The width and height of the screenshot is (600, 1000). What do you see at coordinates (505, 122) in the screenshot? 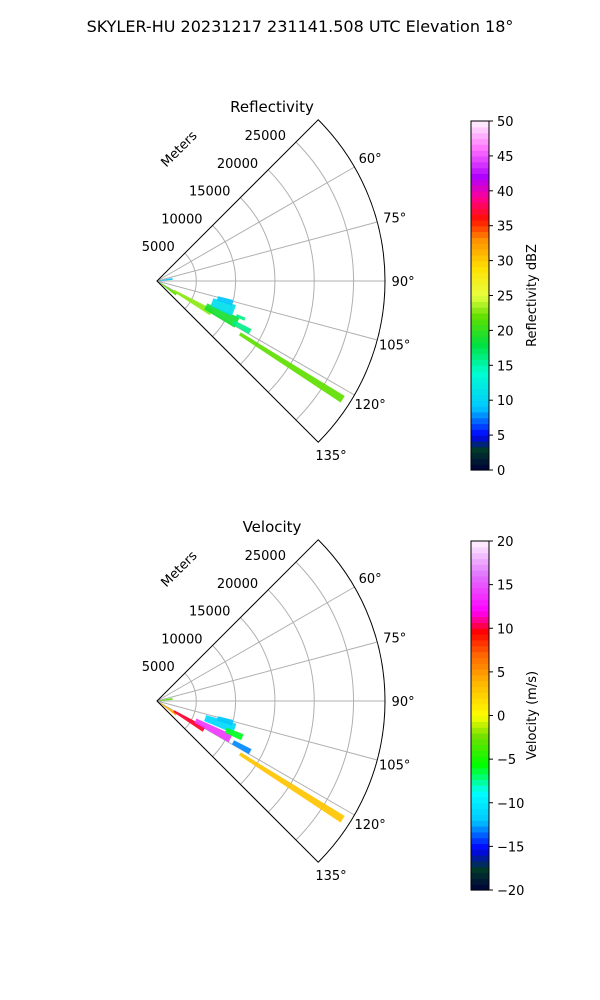
I see `colorbar-tick-label: 50` at bounding box center [505, 122].